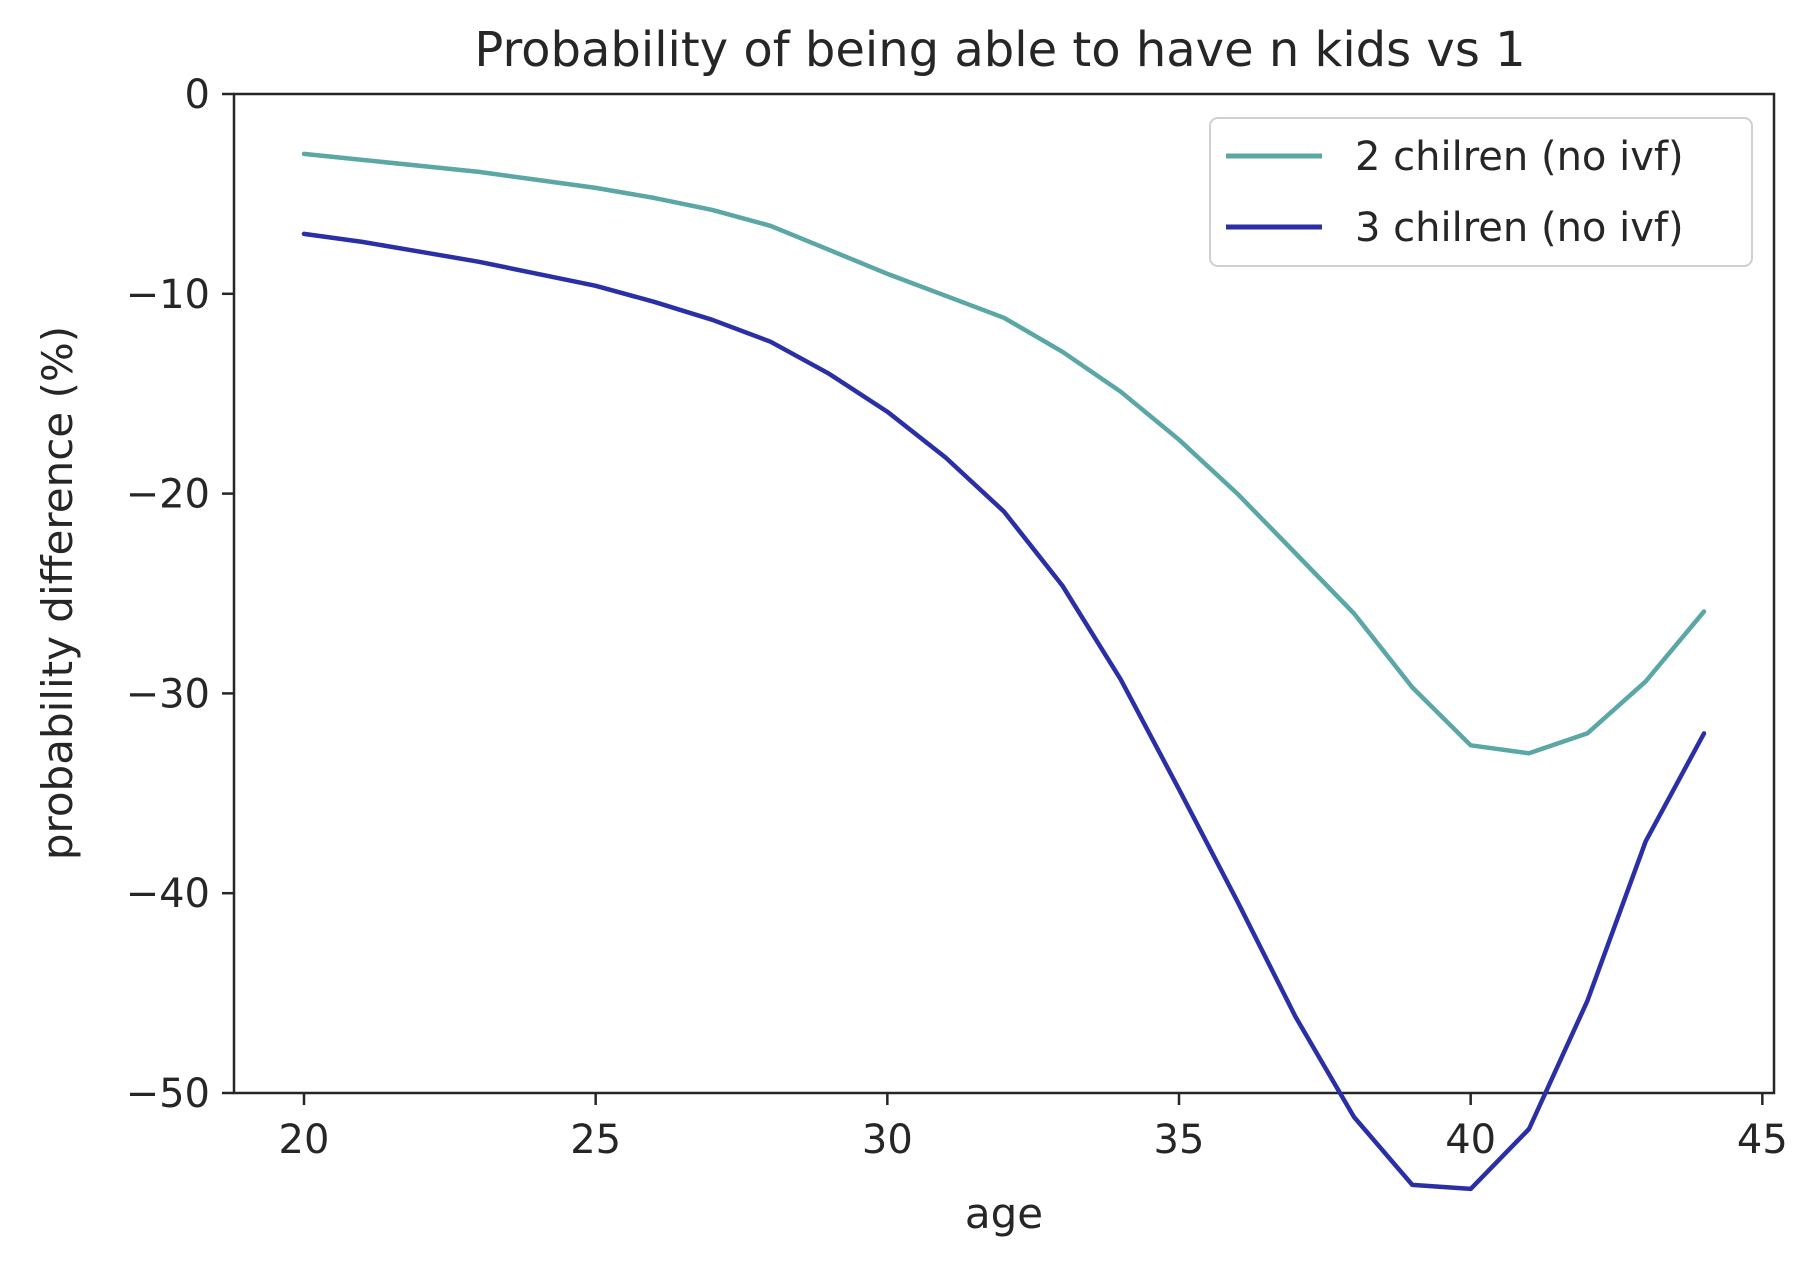  What do you see at coordinates (1470, 1140) in the screenshot?
I see `x-tick-label: 40` at bounding box center [1470, 1140].